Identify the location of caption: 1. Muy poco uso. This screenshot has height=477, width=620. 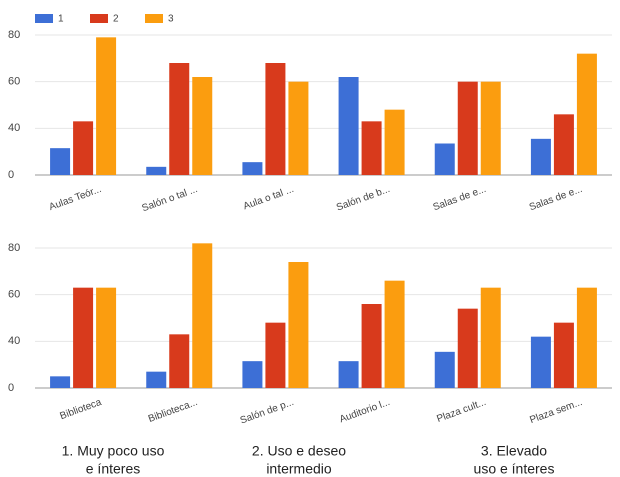
(113, 451).